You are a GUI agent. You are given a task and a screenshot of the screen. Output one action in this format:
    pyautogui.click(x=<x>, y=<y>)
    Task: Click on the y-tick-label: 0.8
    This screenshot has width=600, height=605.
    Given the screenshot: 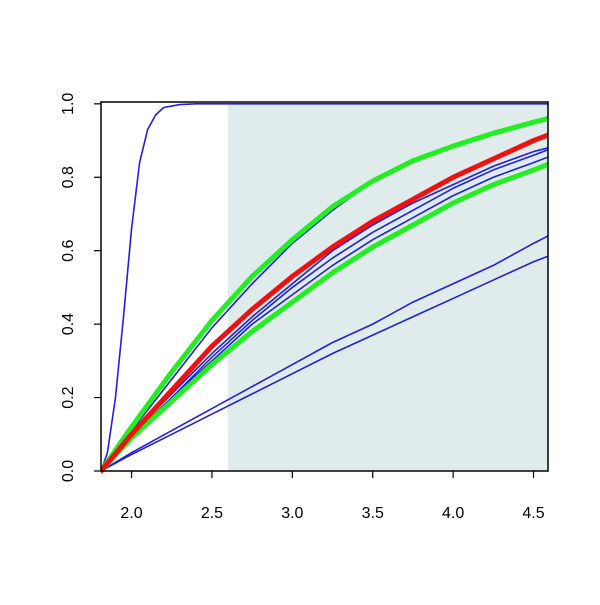 What is the action you would take?
    pyautogui.click(x=68, y=177)
    